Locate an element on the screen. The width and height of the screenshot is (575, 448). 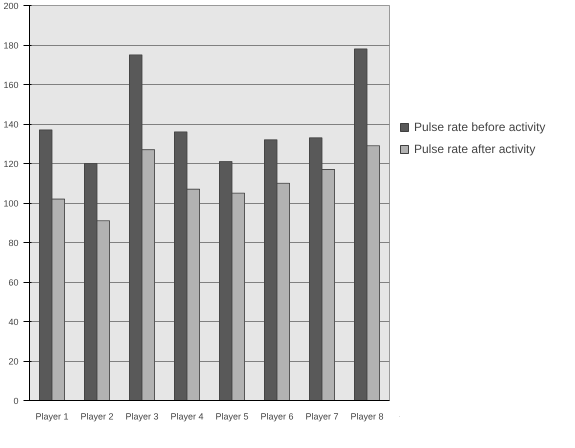
x-tick-label: Player 4 is located at coordinates (187, 417).